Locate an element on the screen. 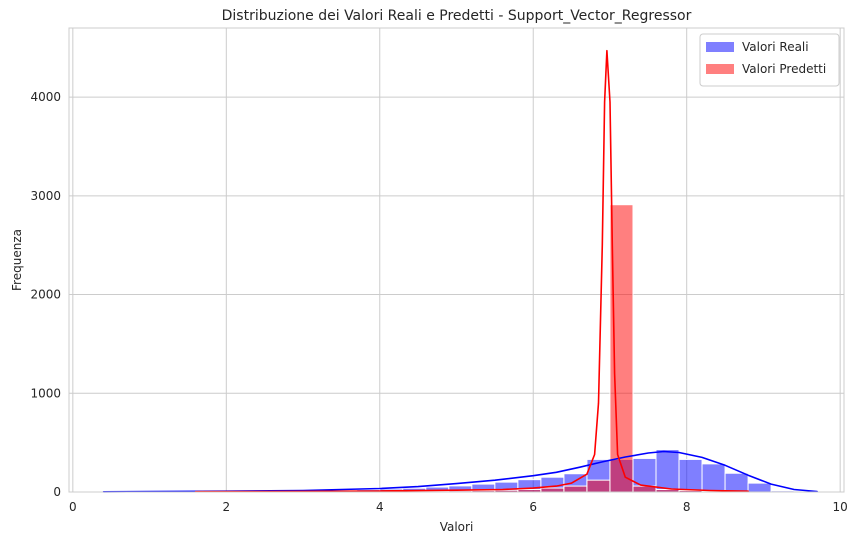 This screenshot has height=545, width=855. x-tick-label: 8 is located at coordinates (687, 507).